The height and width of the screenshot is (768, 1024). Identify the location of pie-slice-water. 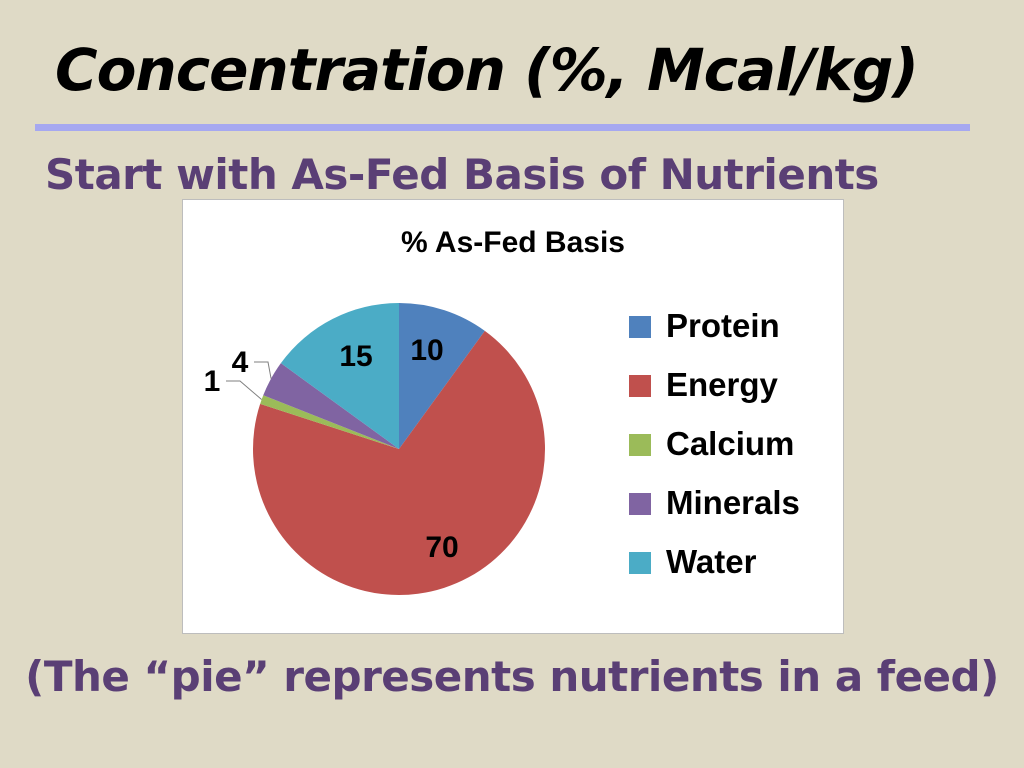
(339, 376).